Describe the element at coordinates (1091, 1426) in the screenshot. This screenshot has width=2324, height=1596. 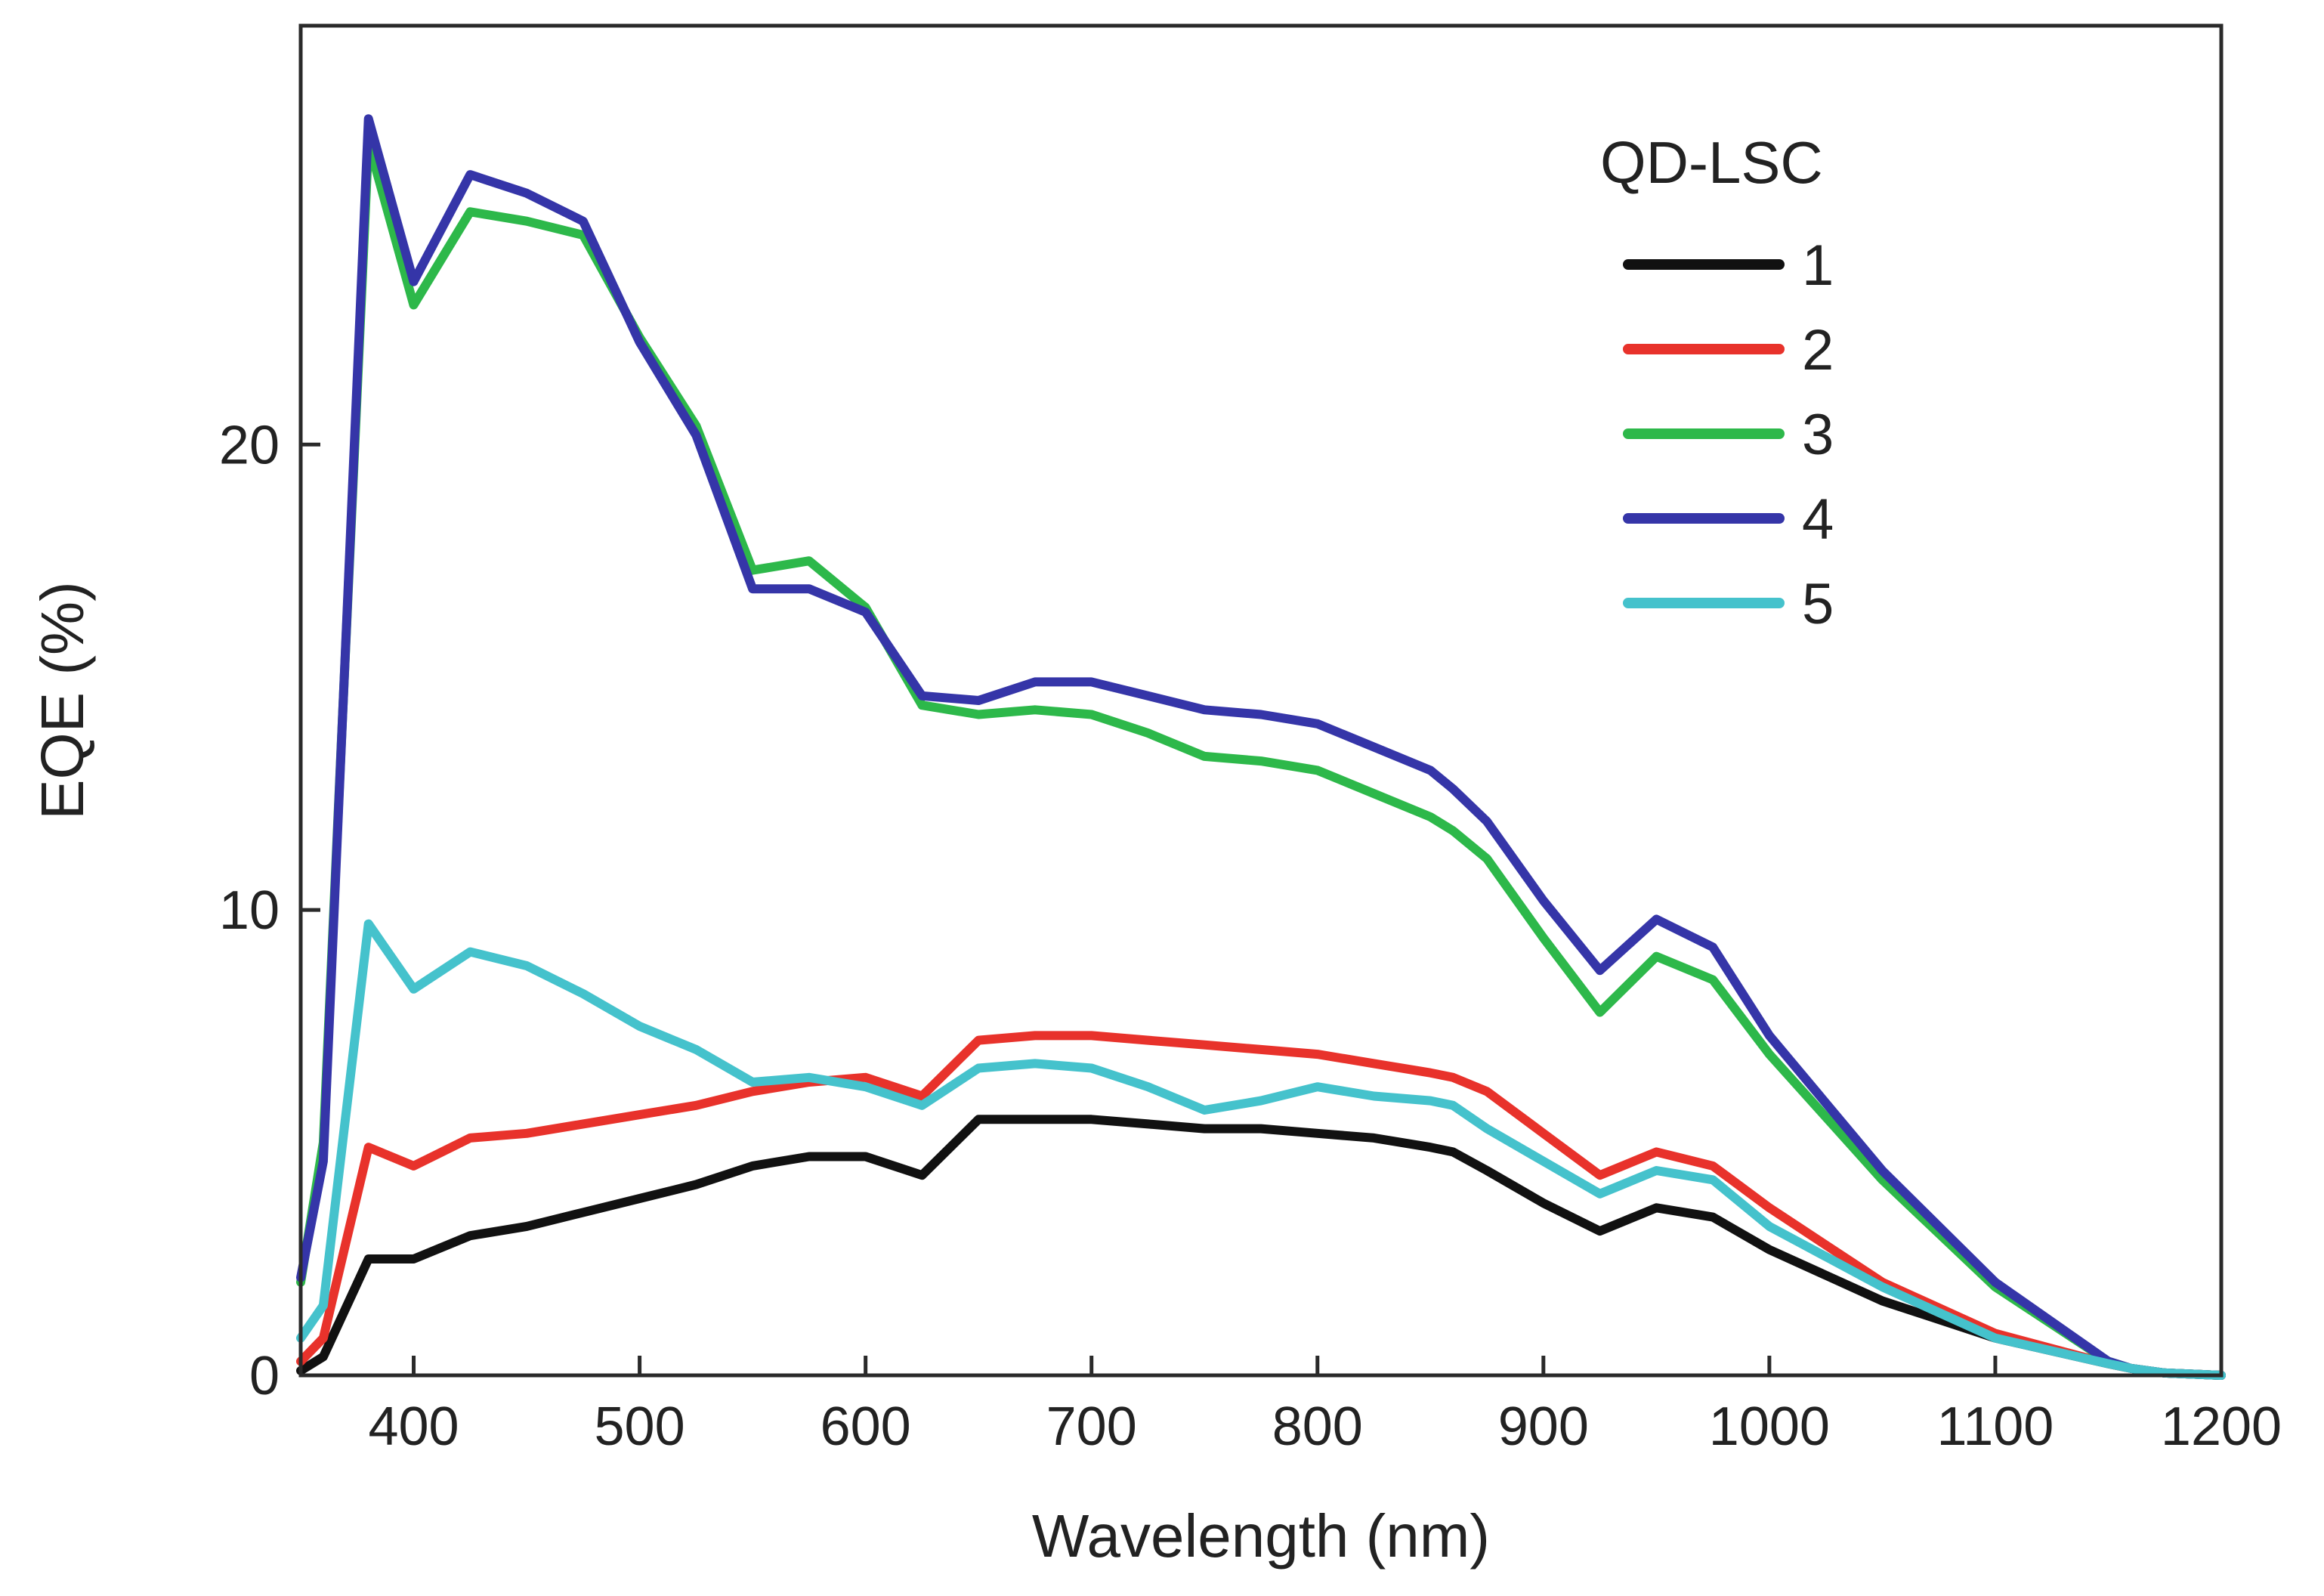
I see `x-tick-label-700: 700` at that location.